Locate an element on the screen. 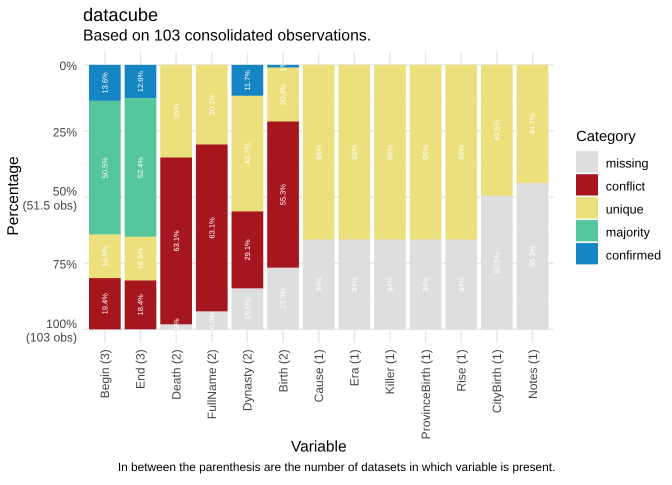 This screenshot has height=485, width=672. svg-text: 29.1% is located at coordinates (247, 250).